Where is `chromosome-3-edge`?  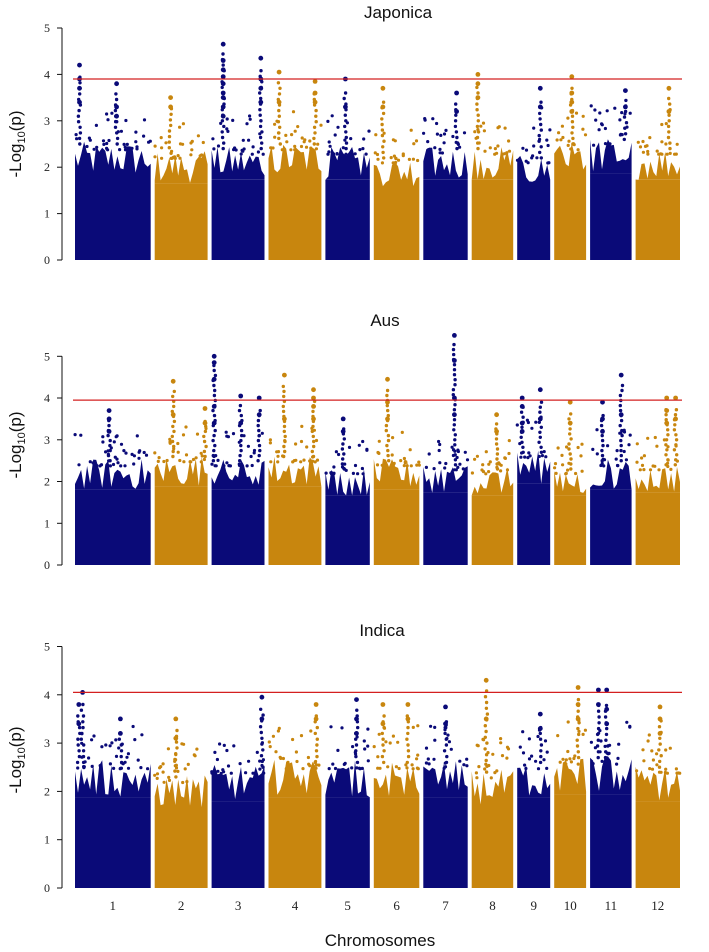
chromosome-3-edge is located at coordinates (238, 783).